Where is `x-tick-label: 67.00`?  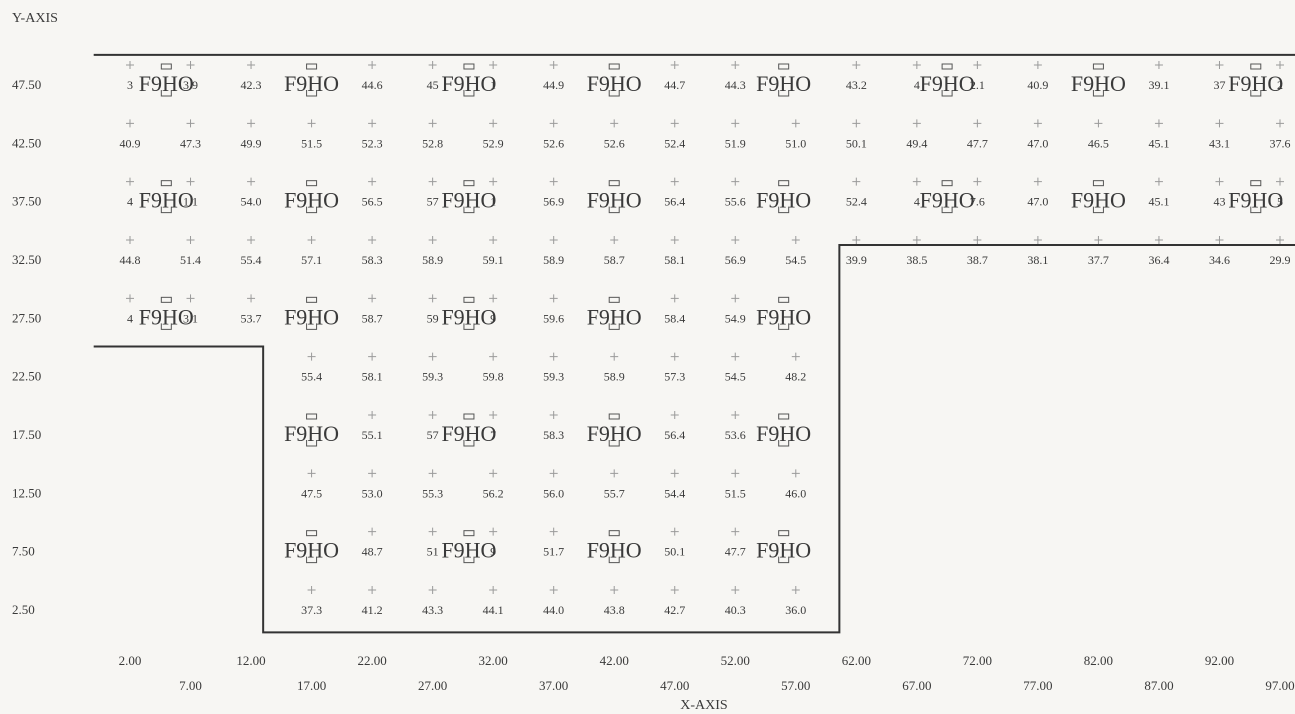 x-tick-label: 67.00 is located at coordinates (916, 685).